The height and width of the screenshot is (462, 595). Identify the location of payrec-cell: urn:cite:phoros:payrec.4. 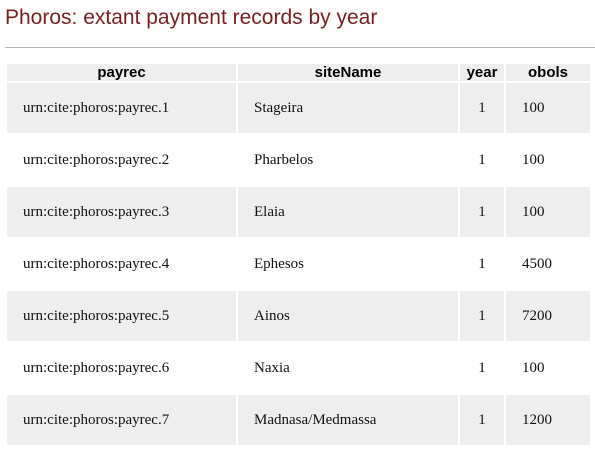
(96, 263).